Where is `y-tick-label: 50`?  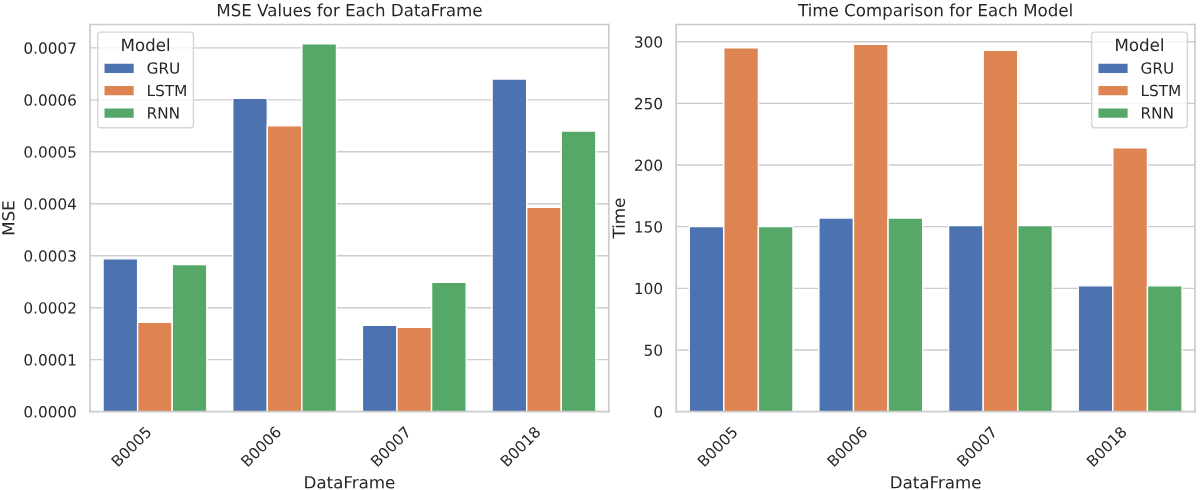
y-tick-label: 50 is located at coordinates (653, 350).